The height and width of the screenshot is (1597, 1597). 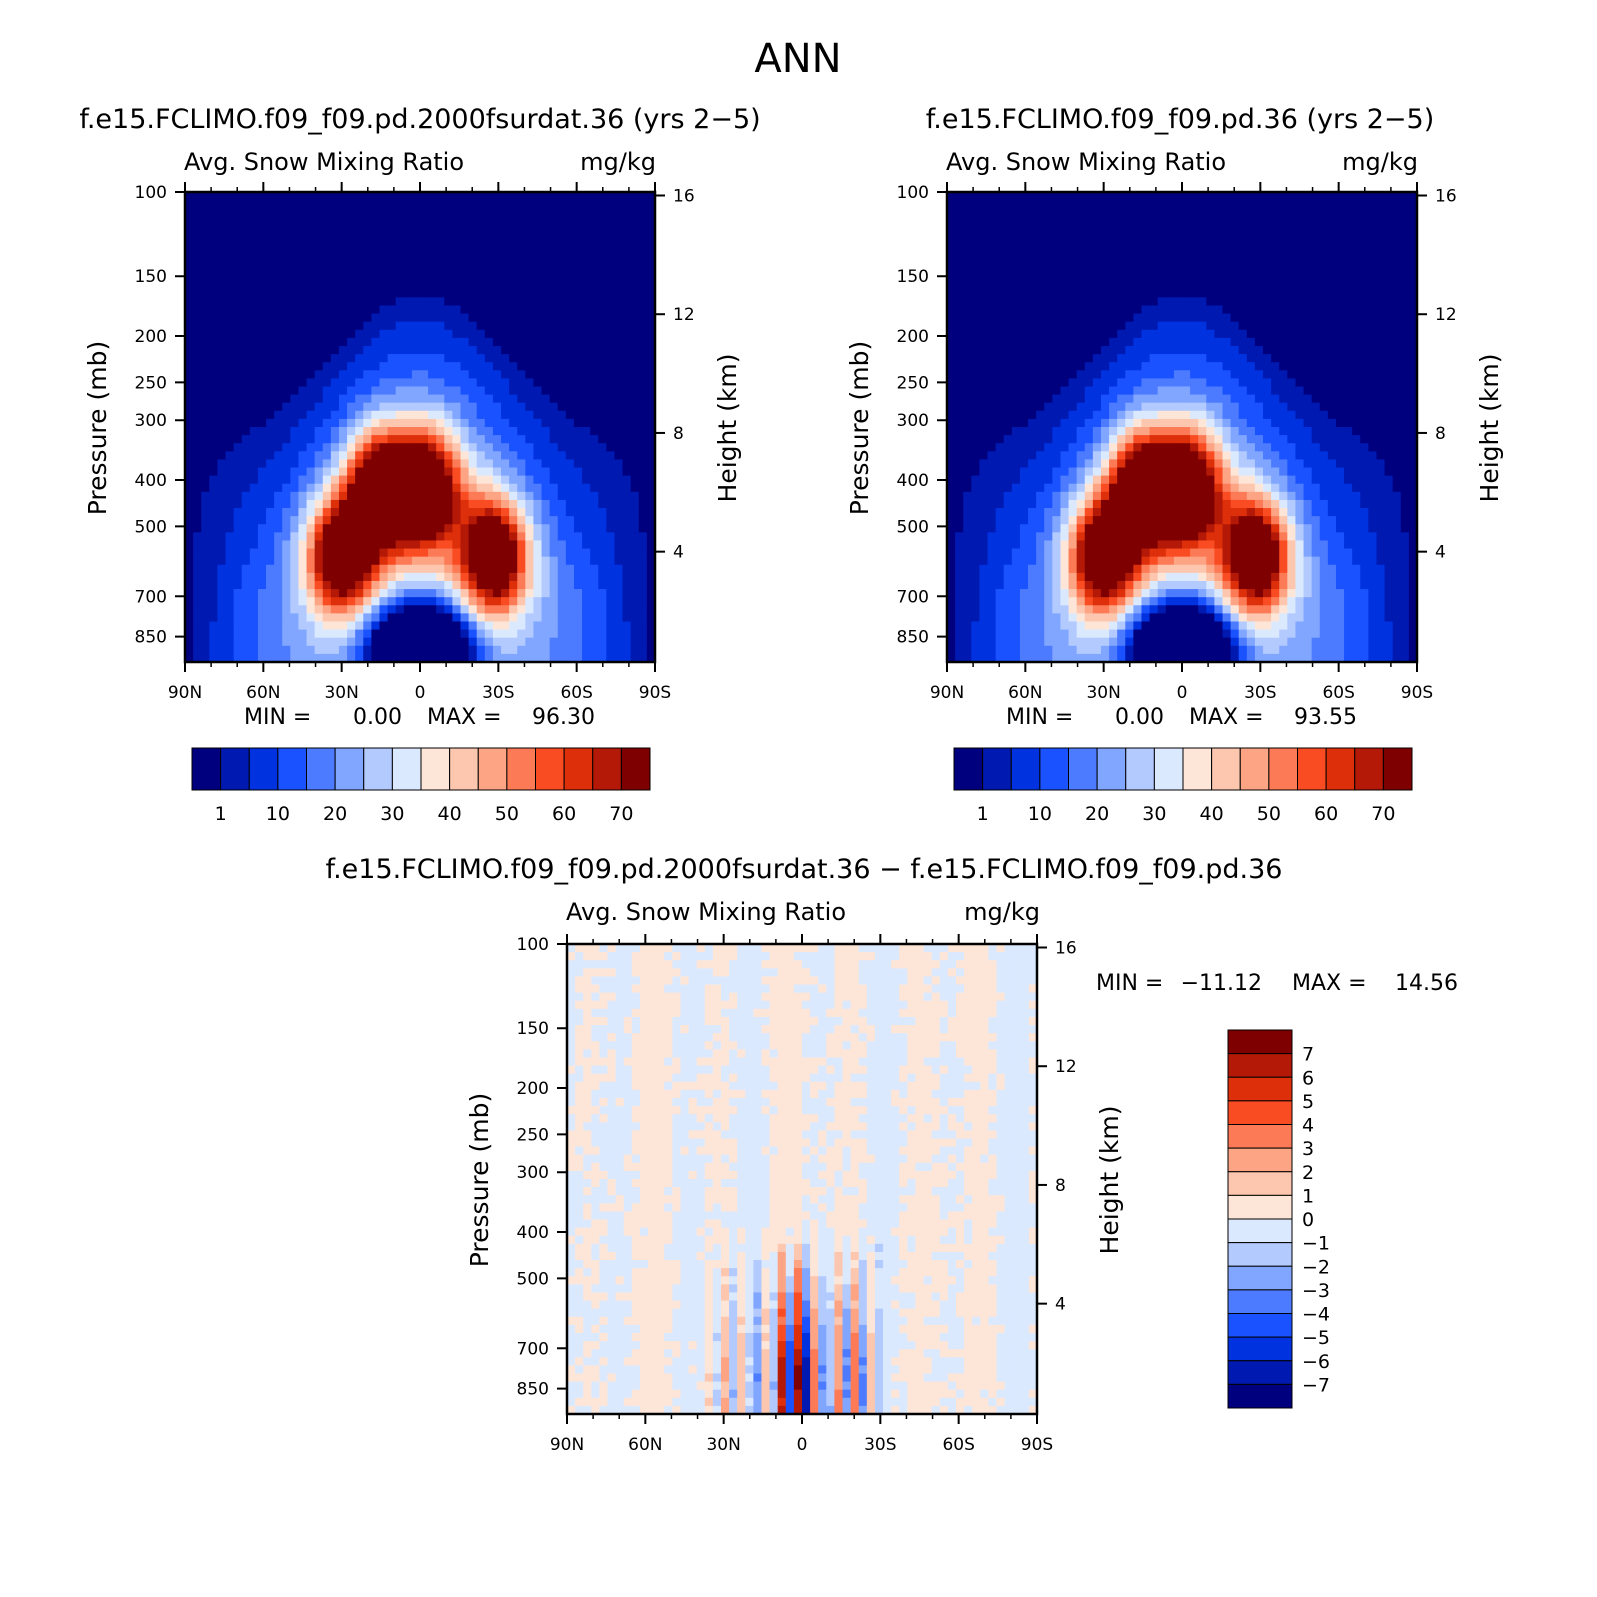 I want to click on x-tick-label: 60S, so click(x=576, y=693).